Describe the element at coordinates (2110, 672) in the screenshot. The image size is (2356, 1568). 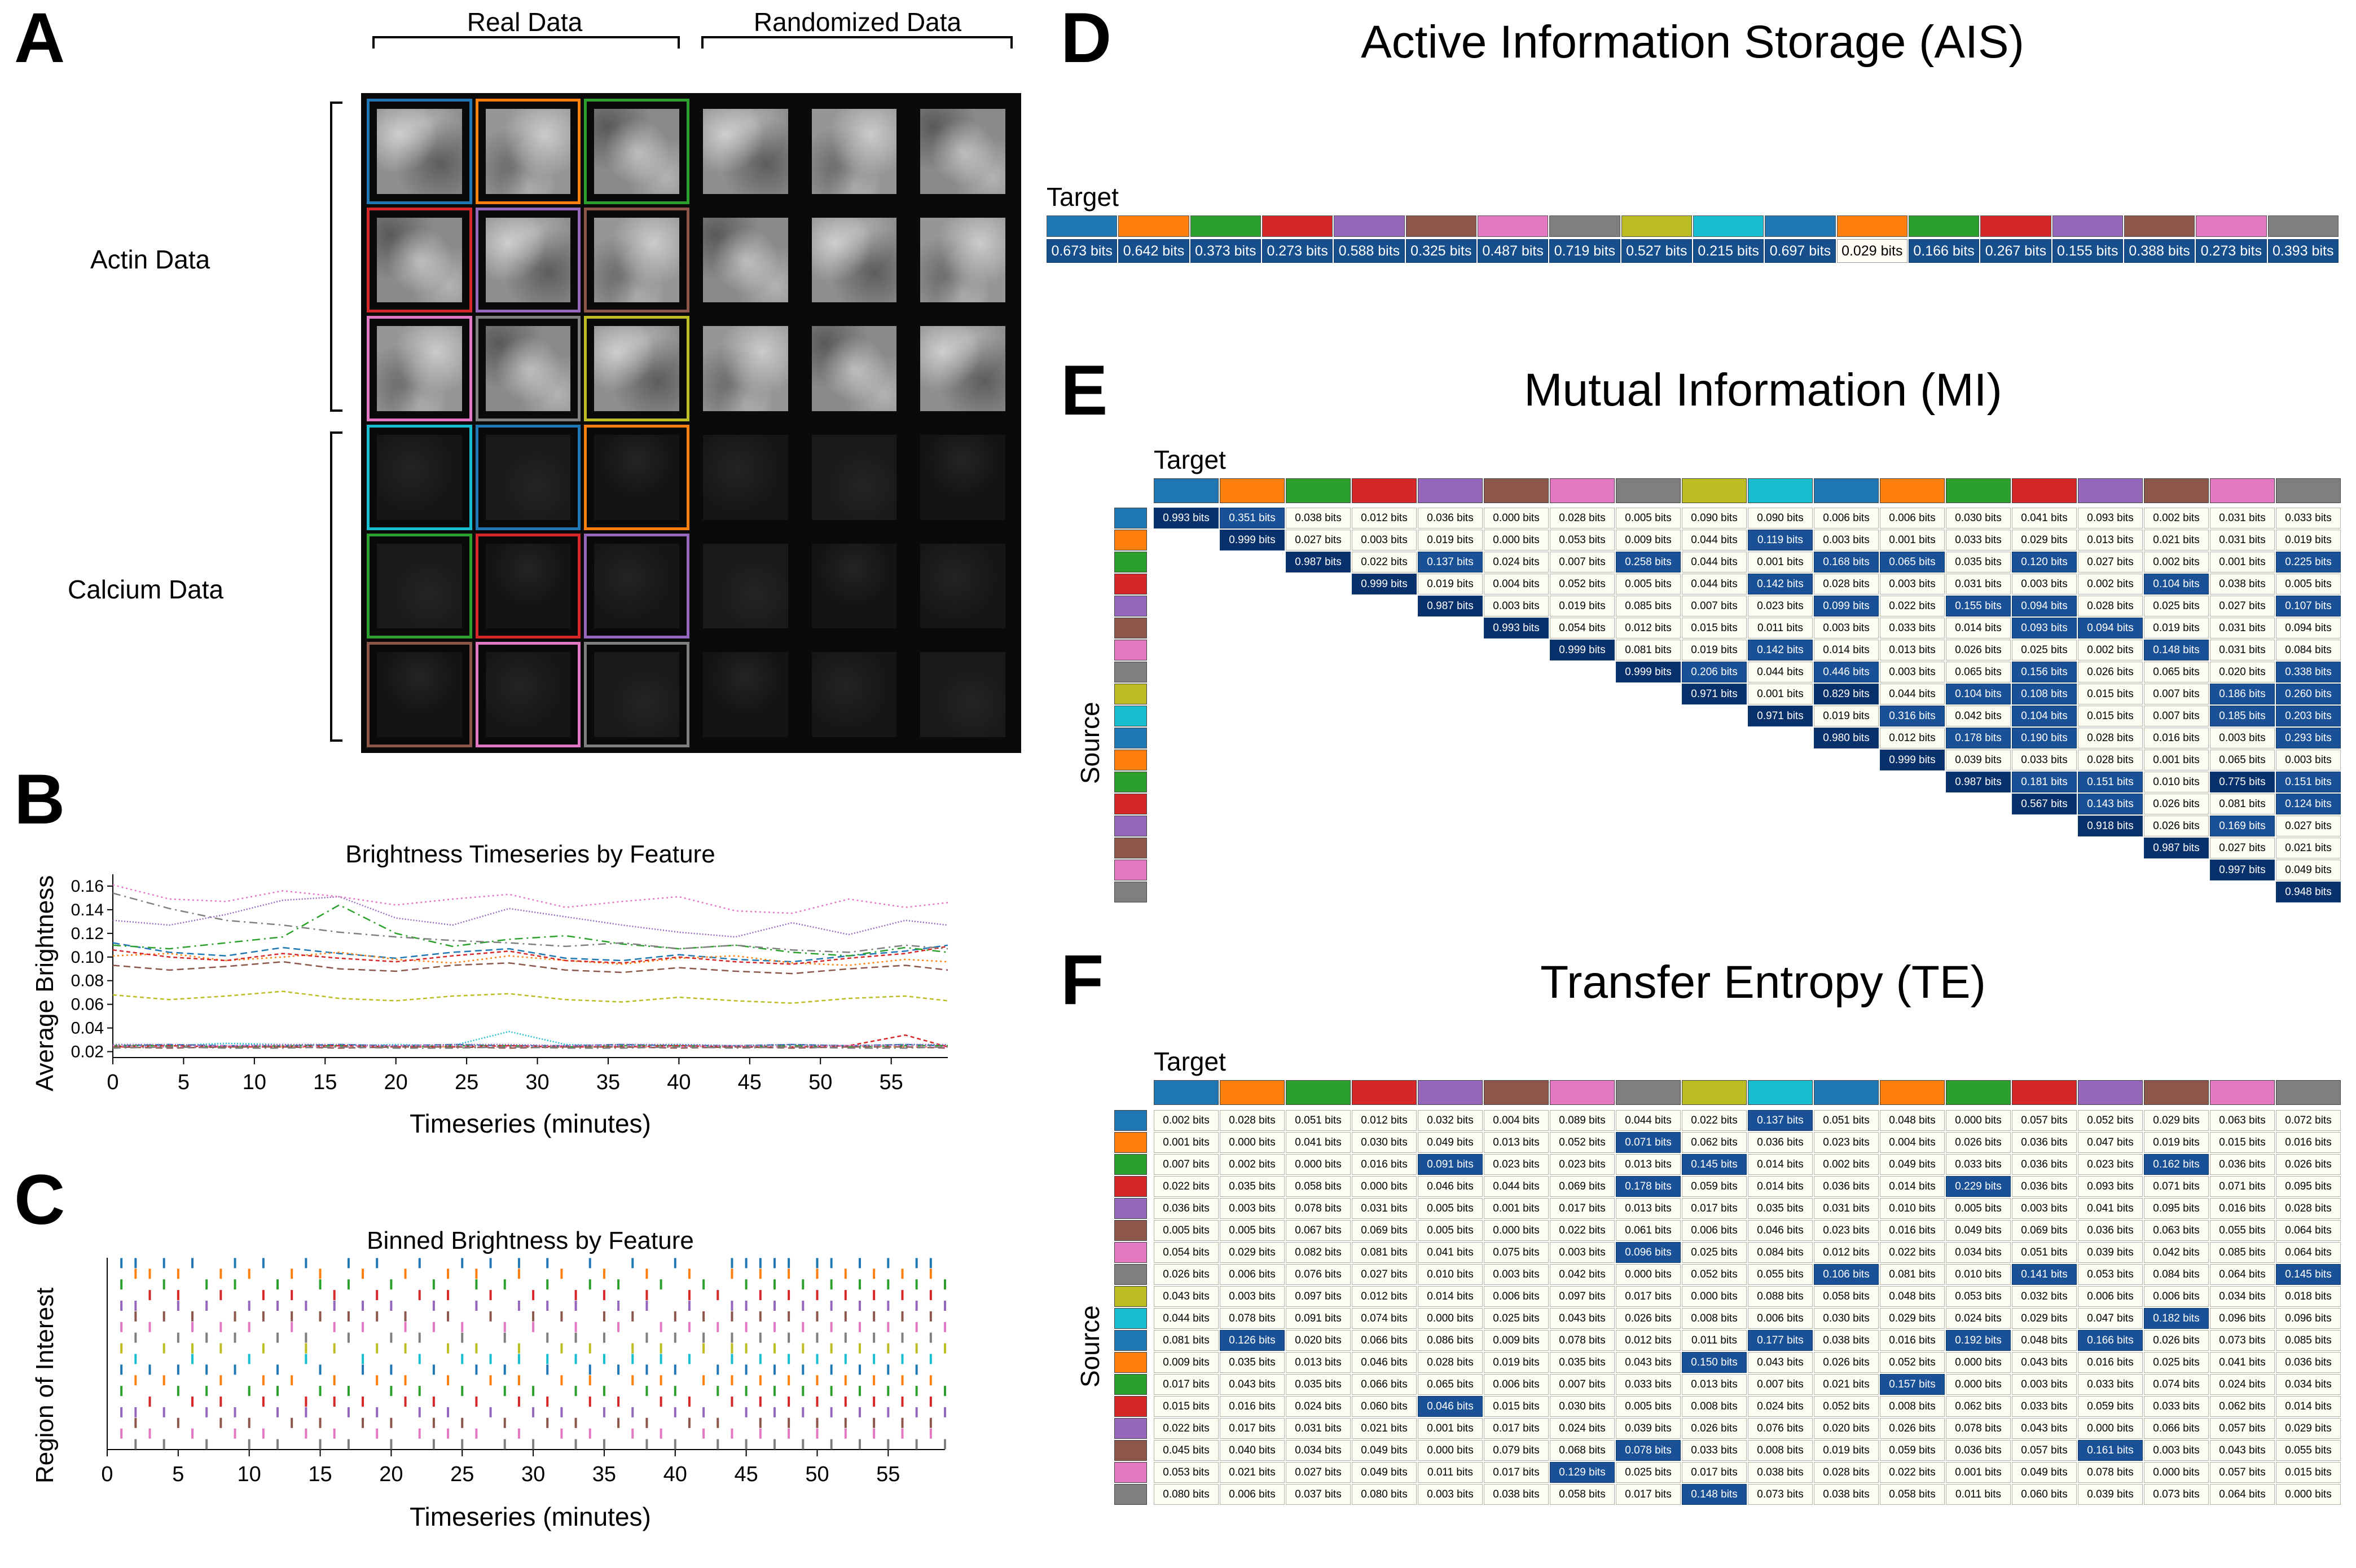
I see `mi-cell: 0.026 bits` at that location.